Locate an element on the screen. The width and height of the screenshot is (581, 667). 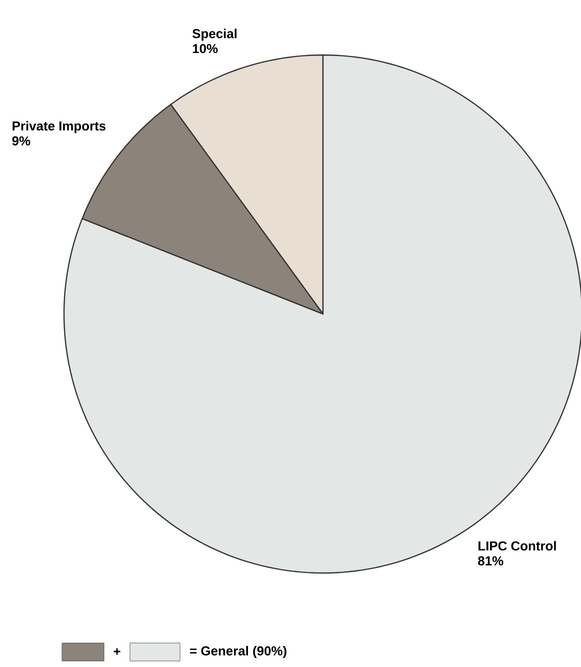
slice-label: Private Imports is located at coordinates (59, 127).